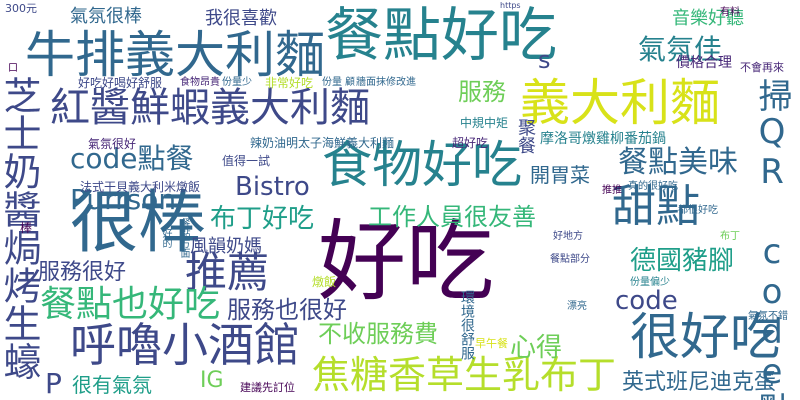 This screenshot has height=400, width=800. What do you see at coordinates (536, 348) in the screenshot?
I see `word: 心得` at bounding box center [536, 348].